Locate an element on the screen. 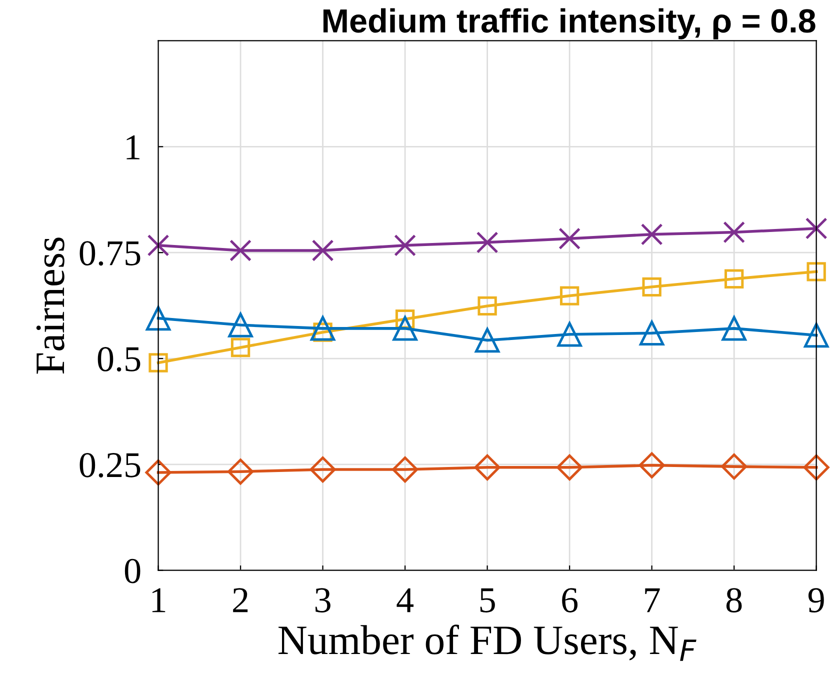  x-tick-label: 5 is located at coordinates (487, 600).